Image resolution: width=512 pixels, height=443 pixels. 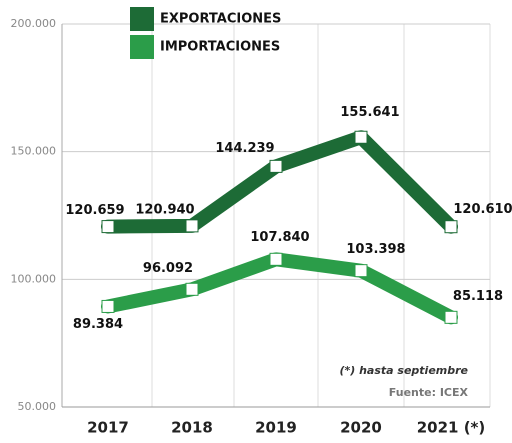 I want to click on x-tick-label: 2019, so click(x=276, y=428).